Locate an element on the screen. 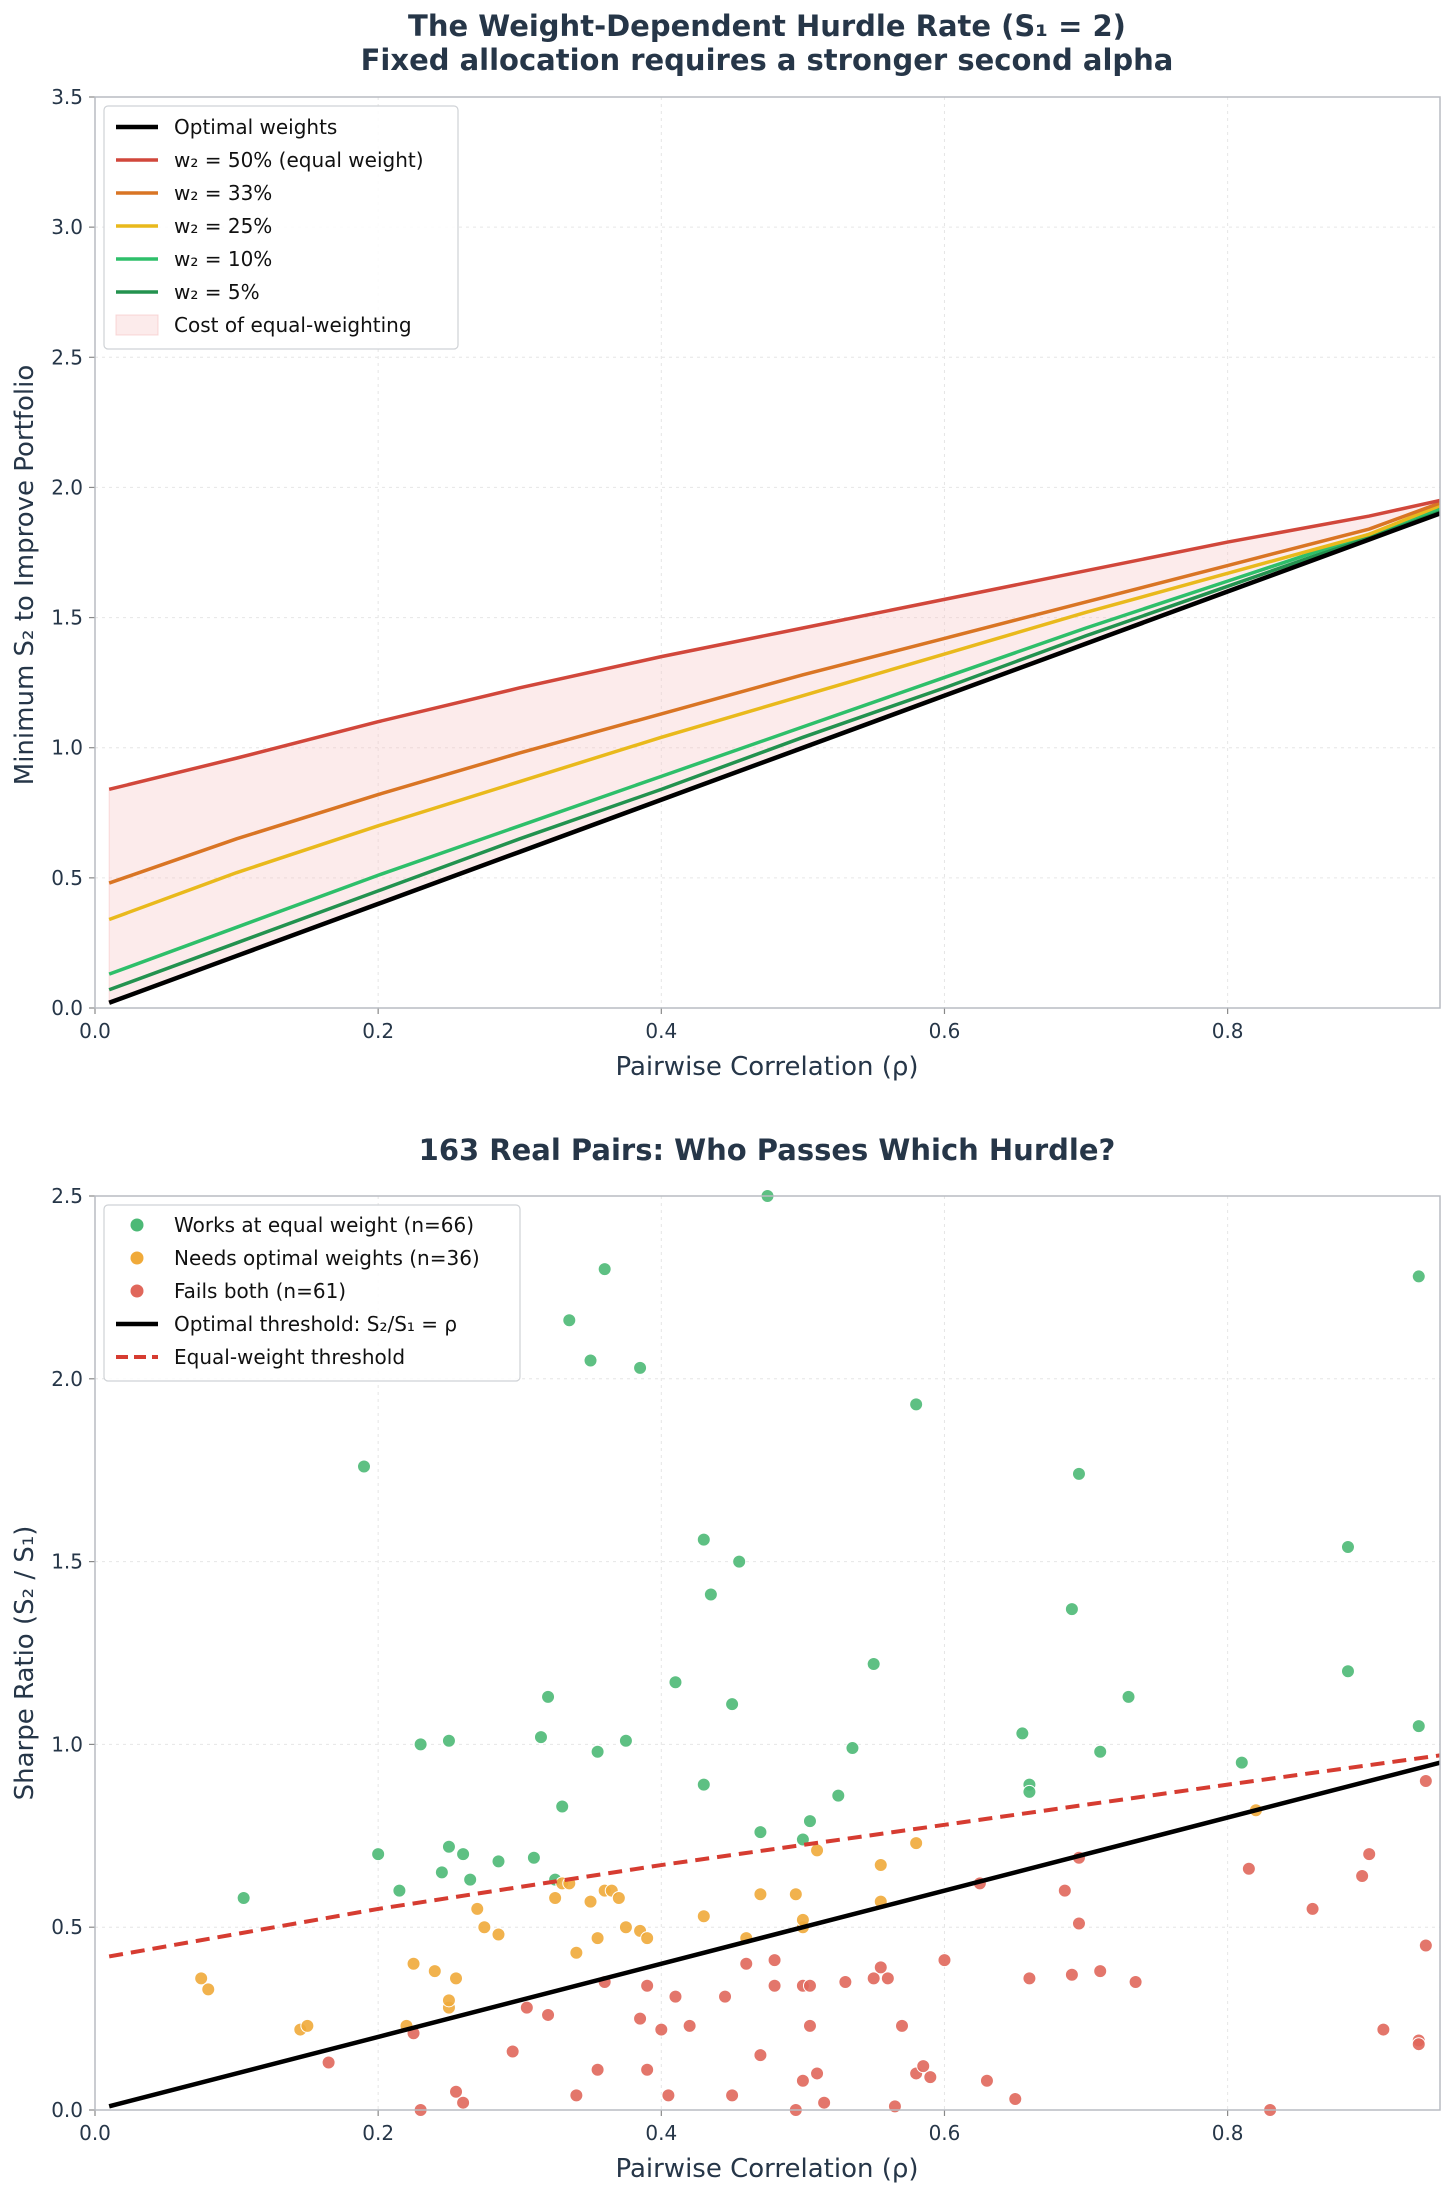 This screenshot has width=1456, height=2190. legend-box is located at coordinates (312, 1293).